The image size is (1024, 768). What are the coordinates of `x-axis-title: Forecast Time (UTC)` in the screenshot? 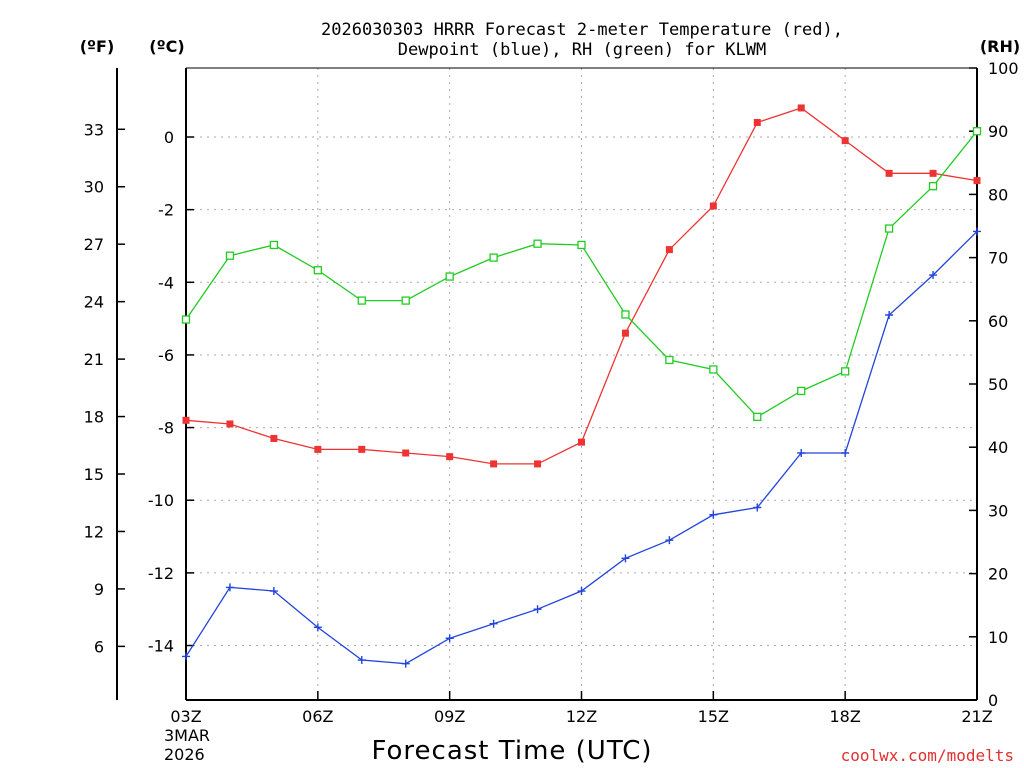 It's located at (511, 751).